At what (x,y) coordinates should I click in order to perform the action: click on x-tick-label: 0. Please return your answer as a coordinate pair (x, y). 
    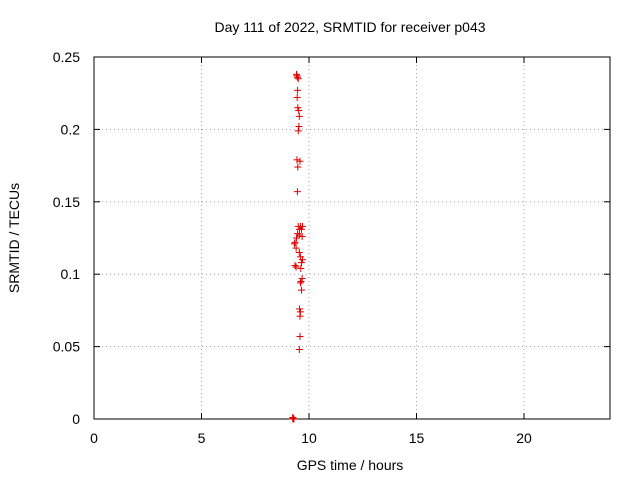
    Looking at the image, I should click on (94, 438).